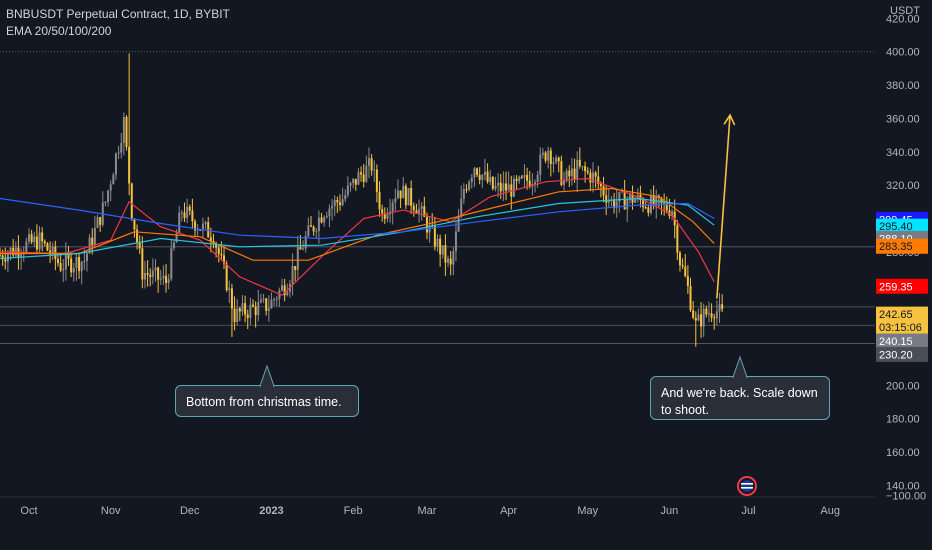  I want to click on time-axis: Oct Nov Dec 2023 Feb Mar Apr May Jun Jul Aug, so click(430, 511).